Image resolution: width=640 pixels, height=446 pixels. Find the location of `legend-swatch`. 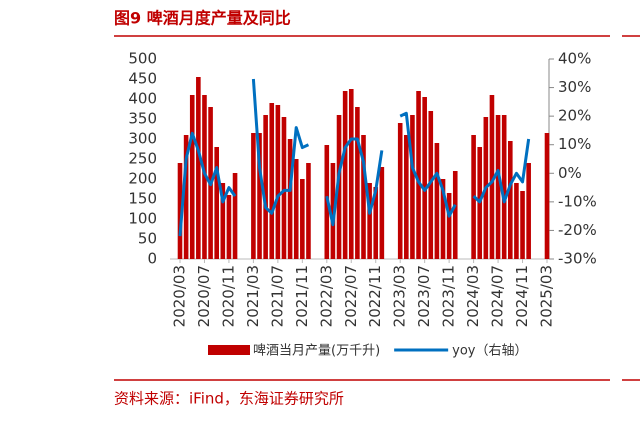

legend-swatch is located at coordinates (229, 350).